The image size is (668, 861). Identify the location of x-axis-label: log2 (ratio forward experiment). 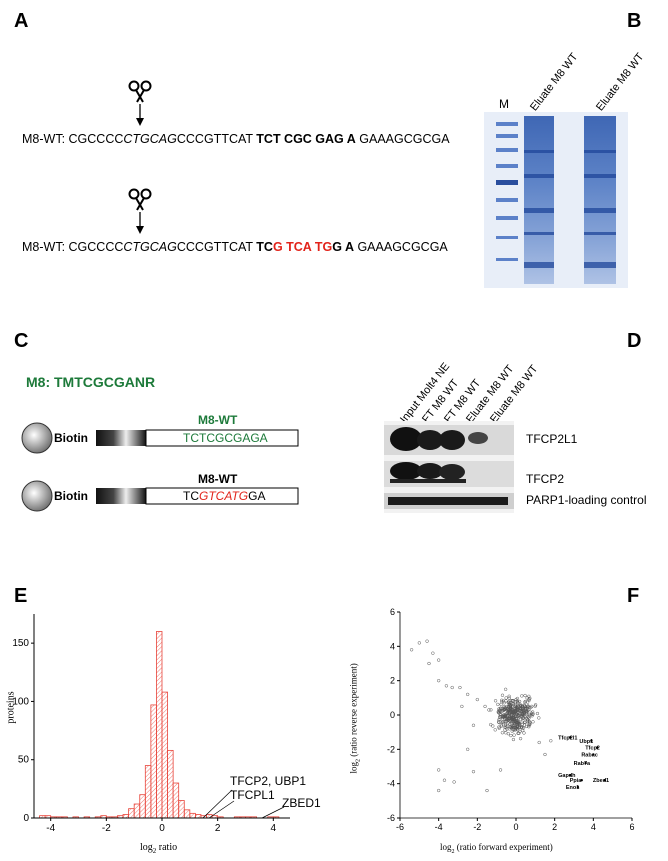
(496, 848).